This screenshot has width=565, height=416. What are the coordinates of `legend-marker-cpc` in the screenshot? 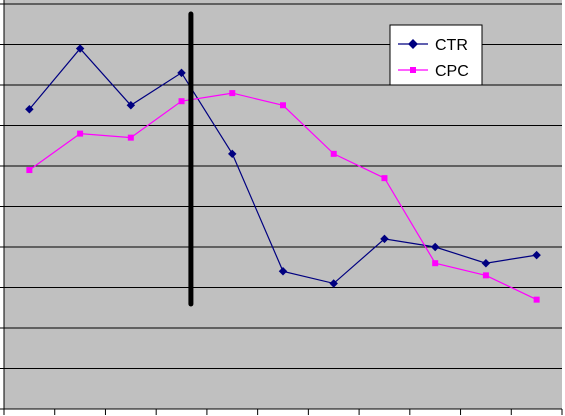 It's located at (413, 70).